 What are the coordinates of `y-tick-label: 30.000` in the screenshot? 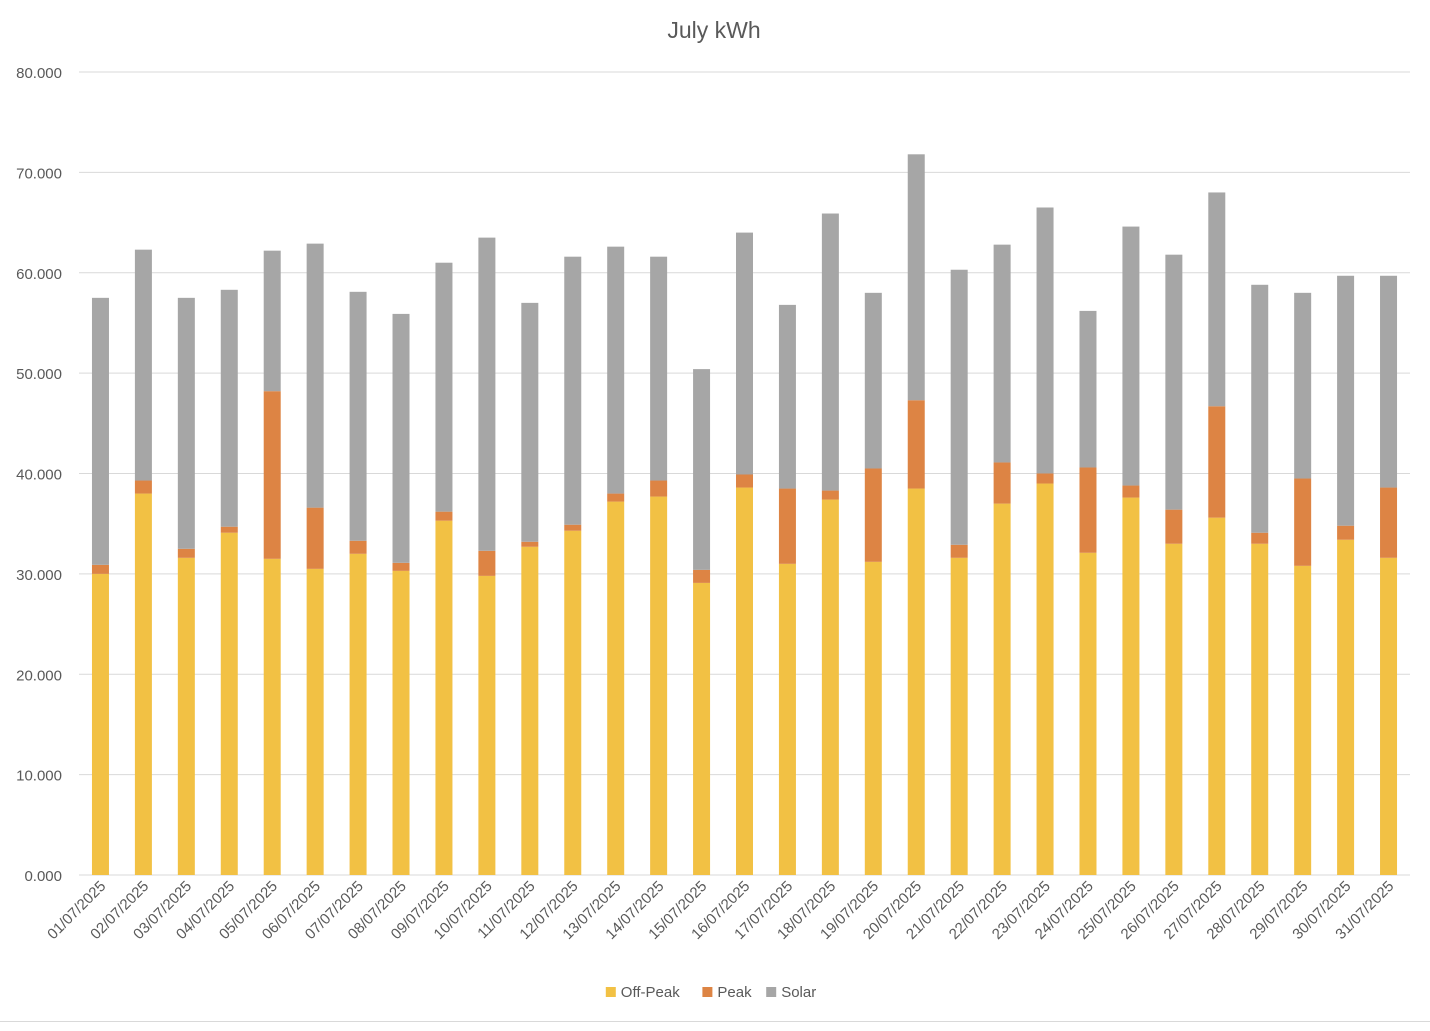 It's located at (39, 575).